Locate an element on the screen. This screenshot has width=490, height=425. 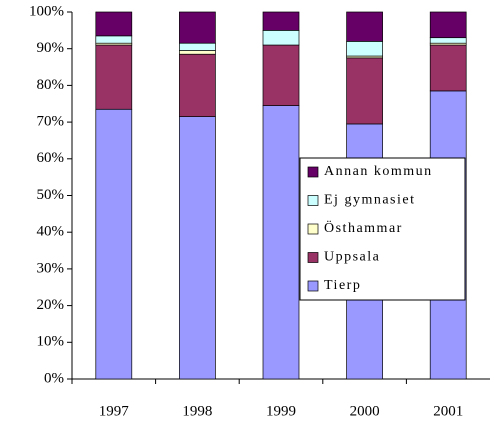
x-tick-label: 2001 is located at coordinates (448, 411).